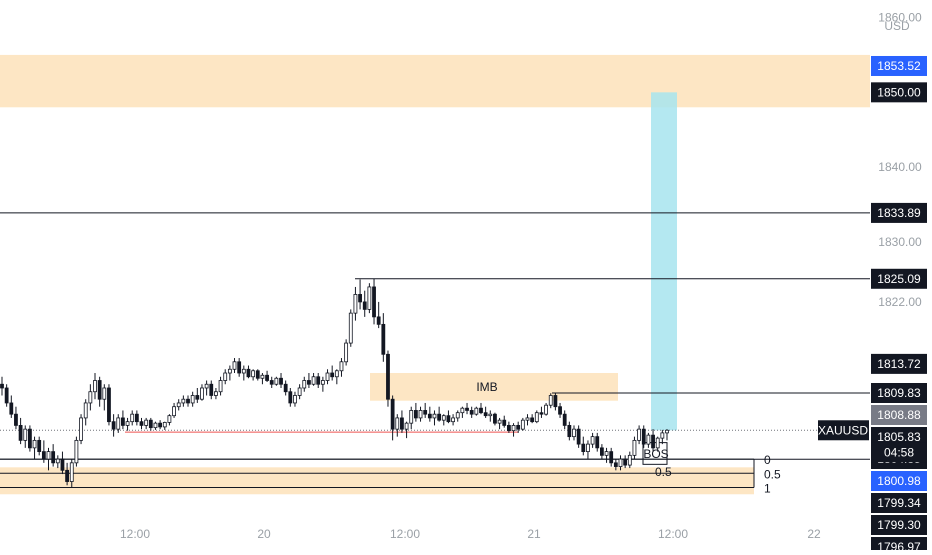 This screenshot has height=555, width=932. What do you see at coordinates (900, 159) in the screenshot?
I see `price-axis: USD 1860.00 1840.00 1830.00 1822.00` at bounding box center [900, 159].